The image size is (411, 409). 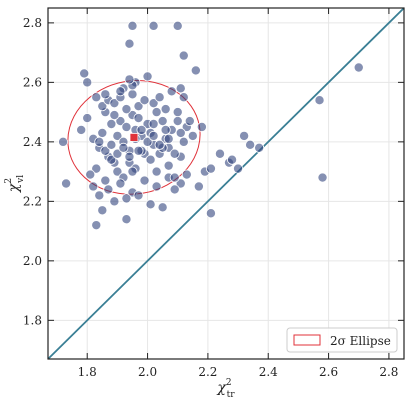 I want to click on x-axis-label-main: χ, so click(x=221, y=388).